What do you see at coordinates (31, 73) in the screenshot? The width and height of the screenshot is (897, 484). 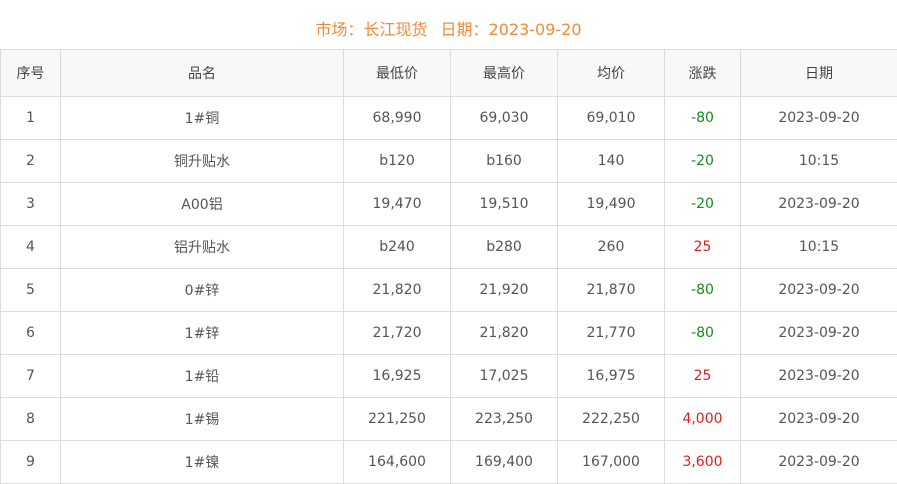 I see `column-header-no: 序号` at bounding box center [31, 73].